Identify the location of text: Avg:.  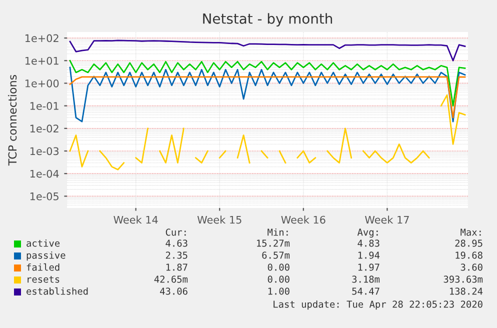
(367, 233).